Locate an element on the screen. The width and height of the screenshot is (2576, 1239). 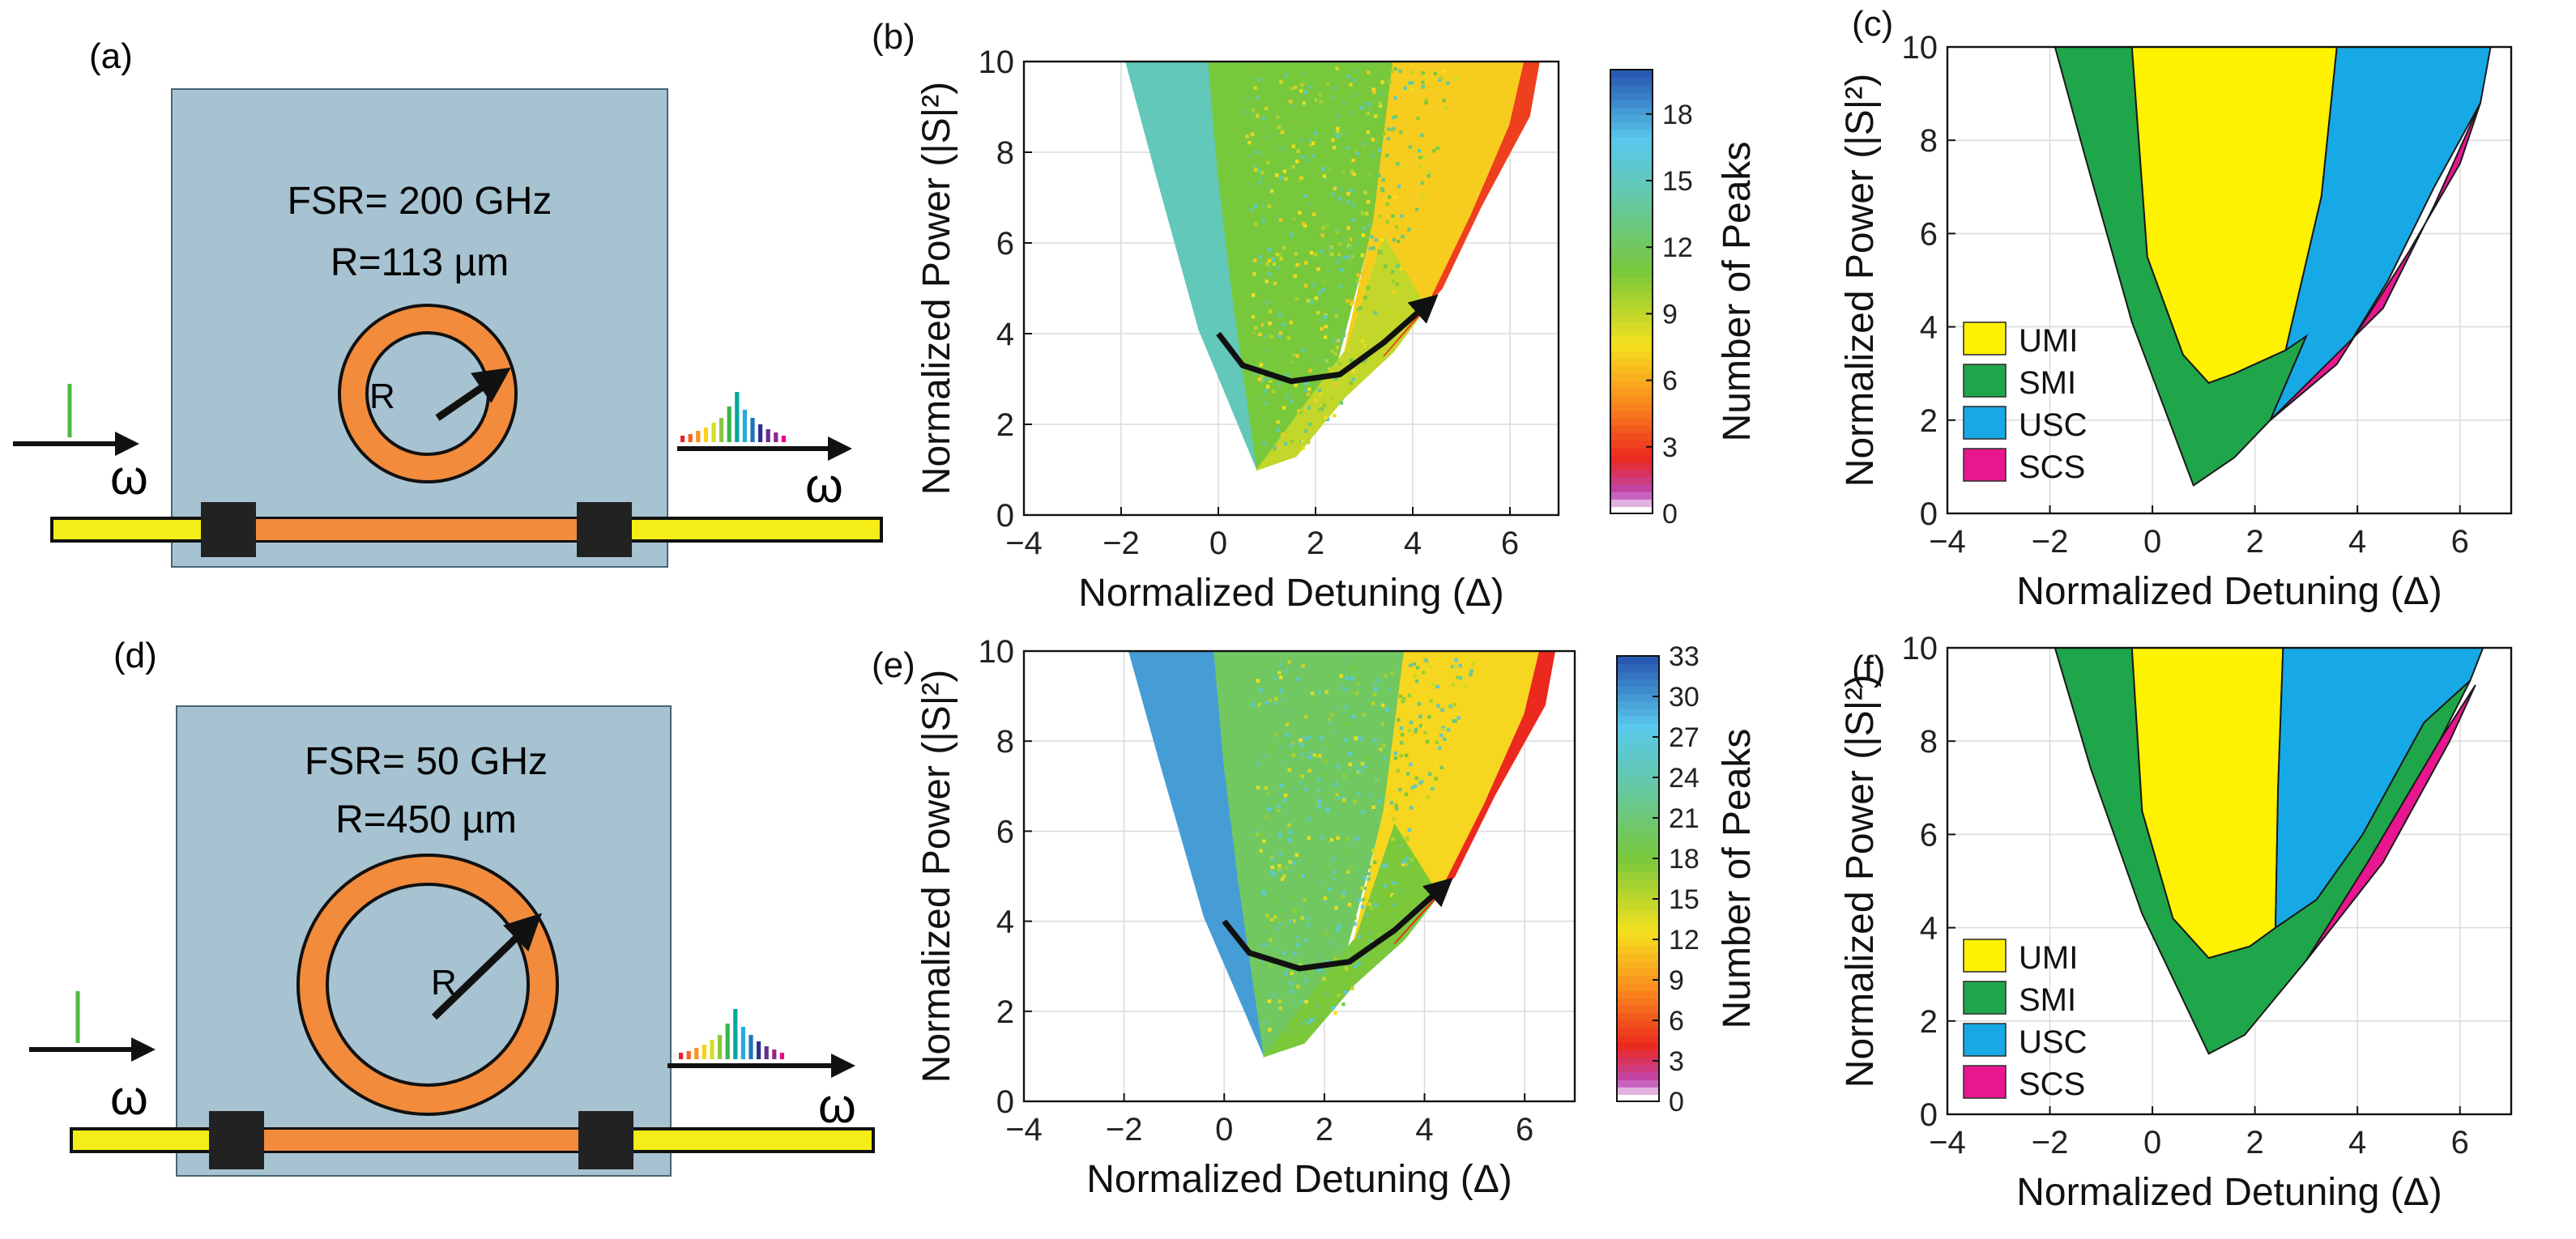
panel-label-c: (c) is located at coordinates (1873, 24).